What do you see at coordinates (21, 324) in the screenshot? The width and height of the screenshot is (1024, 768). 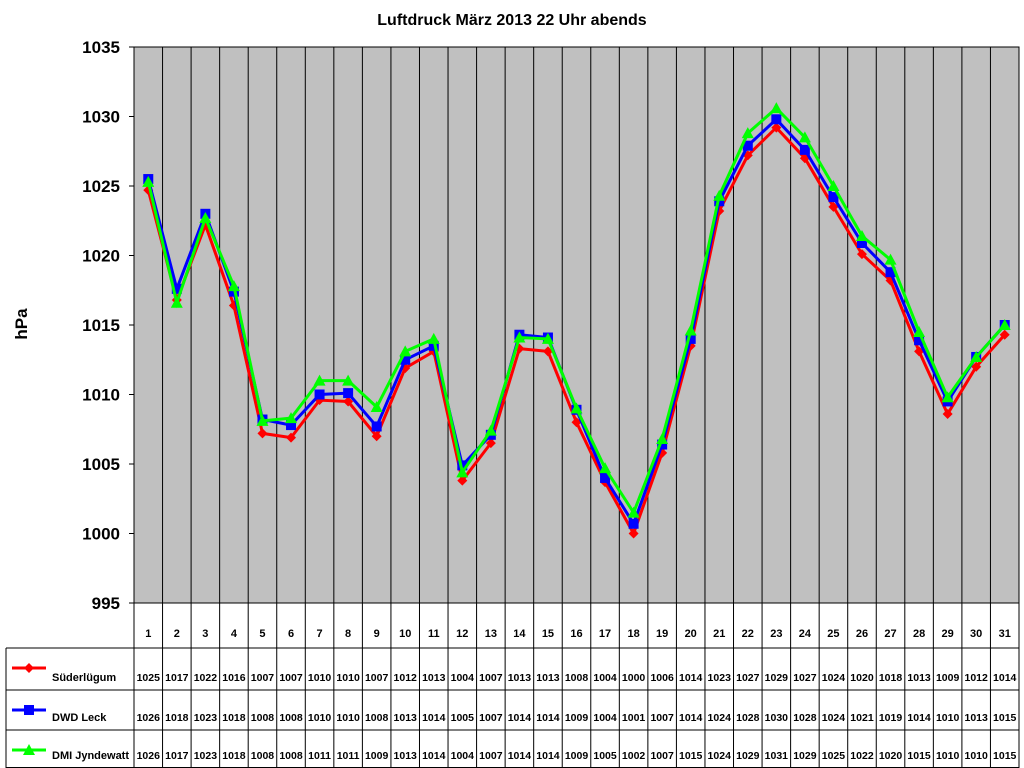 I see `y-axis-label: hPa` at bounding box center [21, 324].